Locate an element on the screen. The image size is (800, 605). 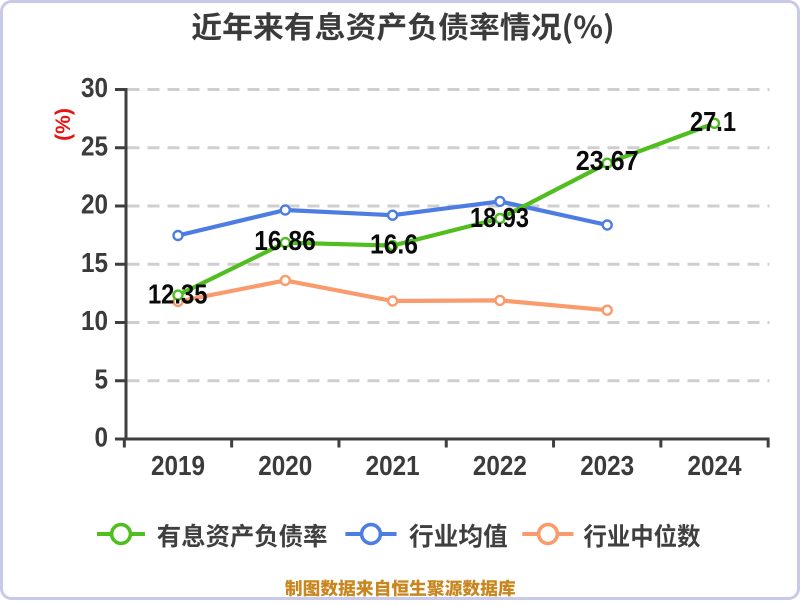
svg-text: 2019 is located at coordinates (178, 465).